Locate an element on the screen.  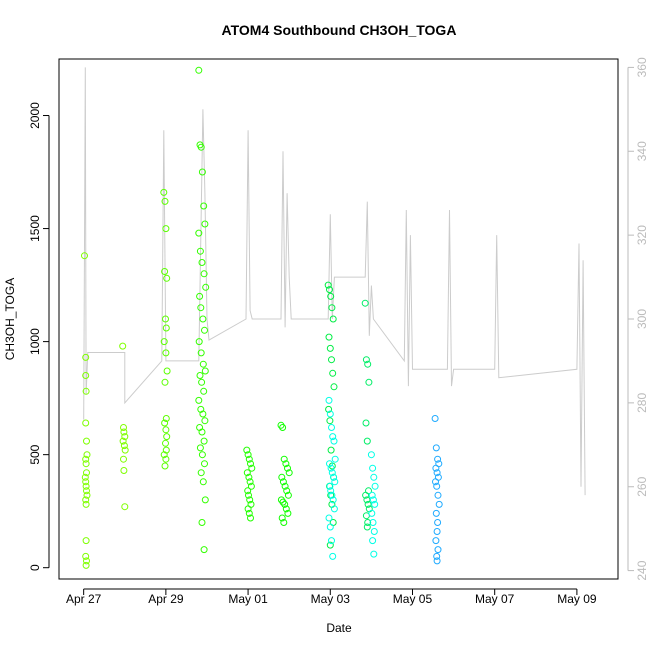
y2-tick-label: 300 is located at coordinates (642, 319).